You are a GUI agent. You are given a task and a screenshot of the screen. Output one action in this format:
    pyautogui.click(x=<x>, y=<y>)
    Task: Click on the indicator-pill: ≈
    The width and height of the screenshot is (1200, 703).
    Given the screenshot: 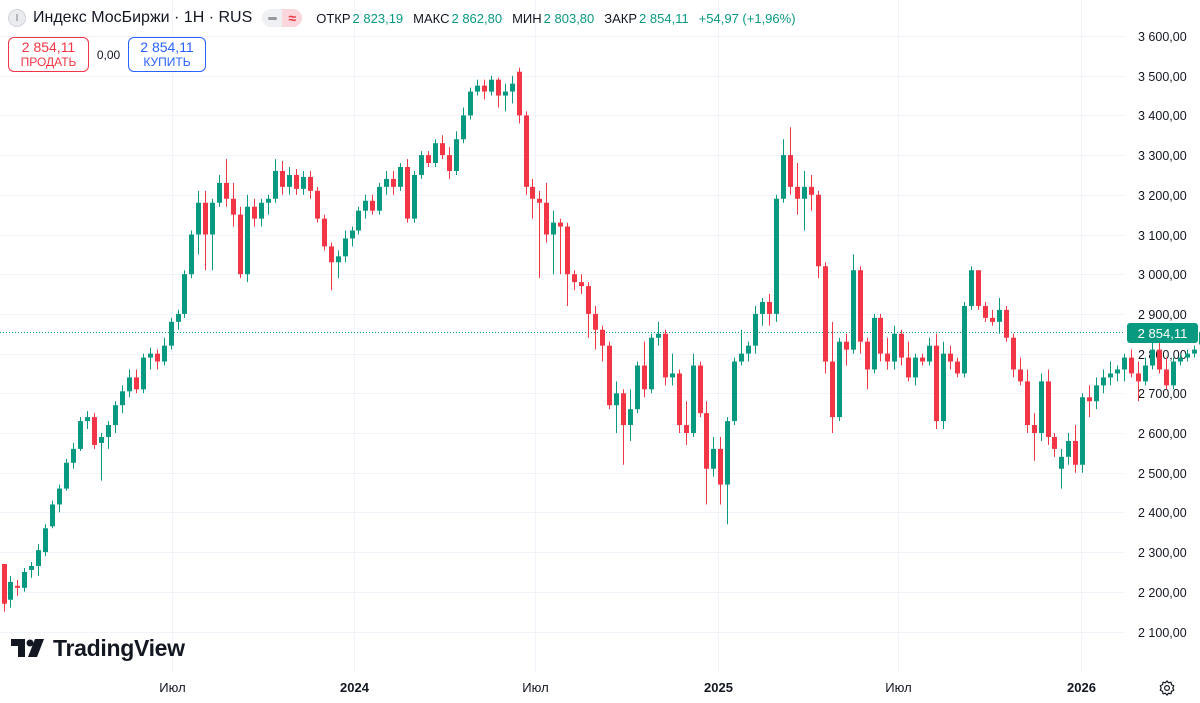 What is the action you would take?
    pyautogui.click(x=282, y=18)
    